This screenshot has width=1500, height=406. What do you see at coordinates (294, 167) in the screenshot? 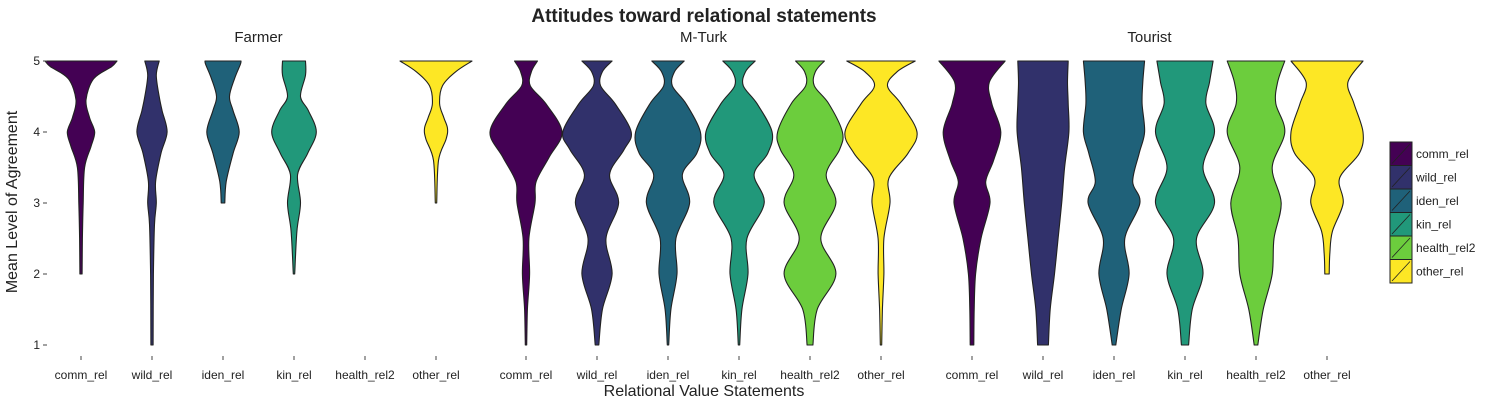
I see `violin-farmer-kin-rel` at bounding box center [294, 167].